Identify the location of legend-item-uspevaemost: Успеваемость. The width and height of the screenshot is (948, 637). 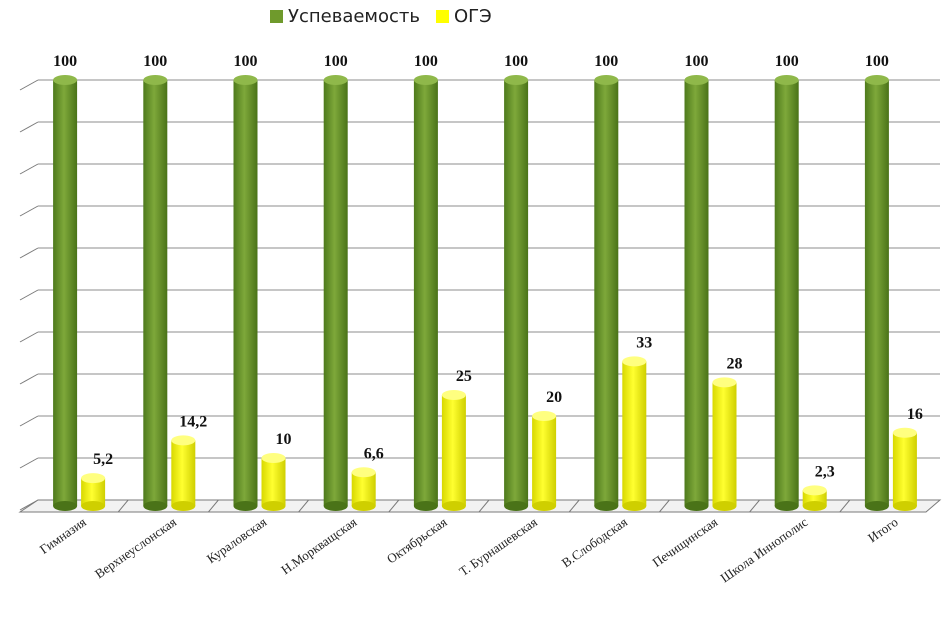
(345, 16).